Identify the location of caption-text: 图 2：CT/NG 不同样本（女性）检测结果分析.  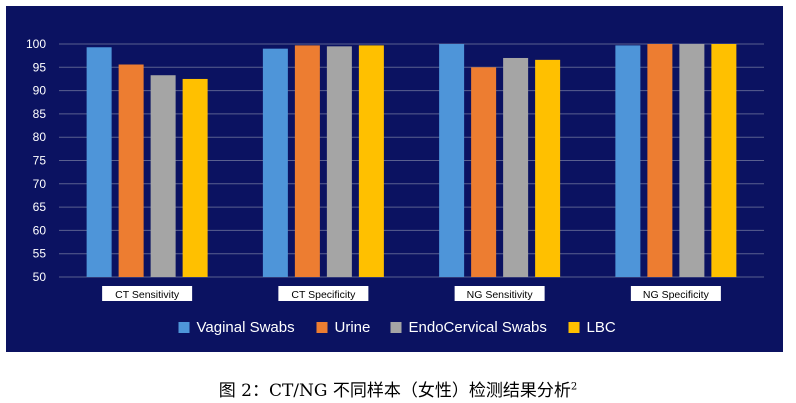
(394, 391).